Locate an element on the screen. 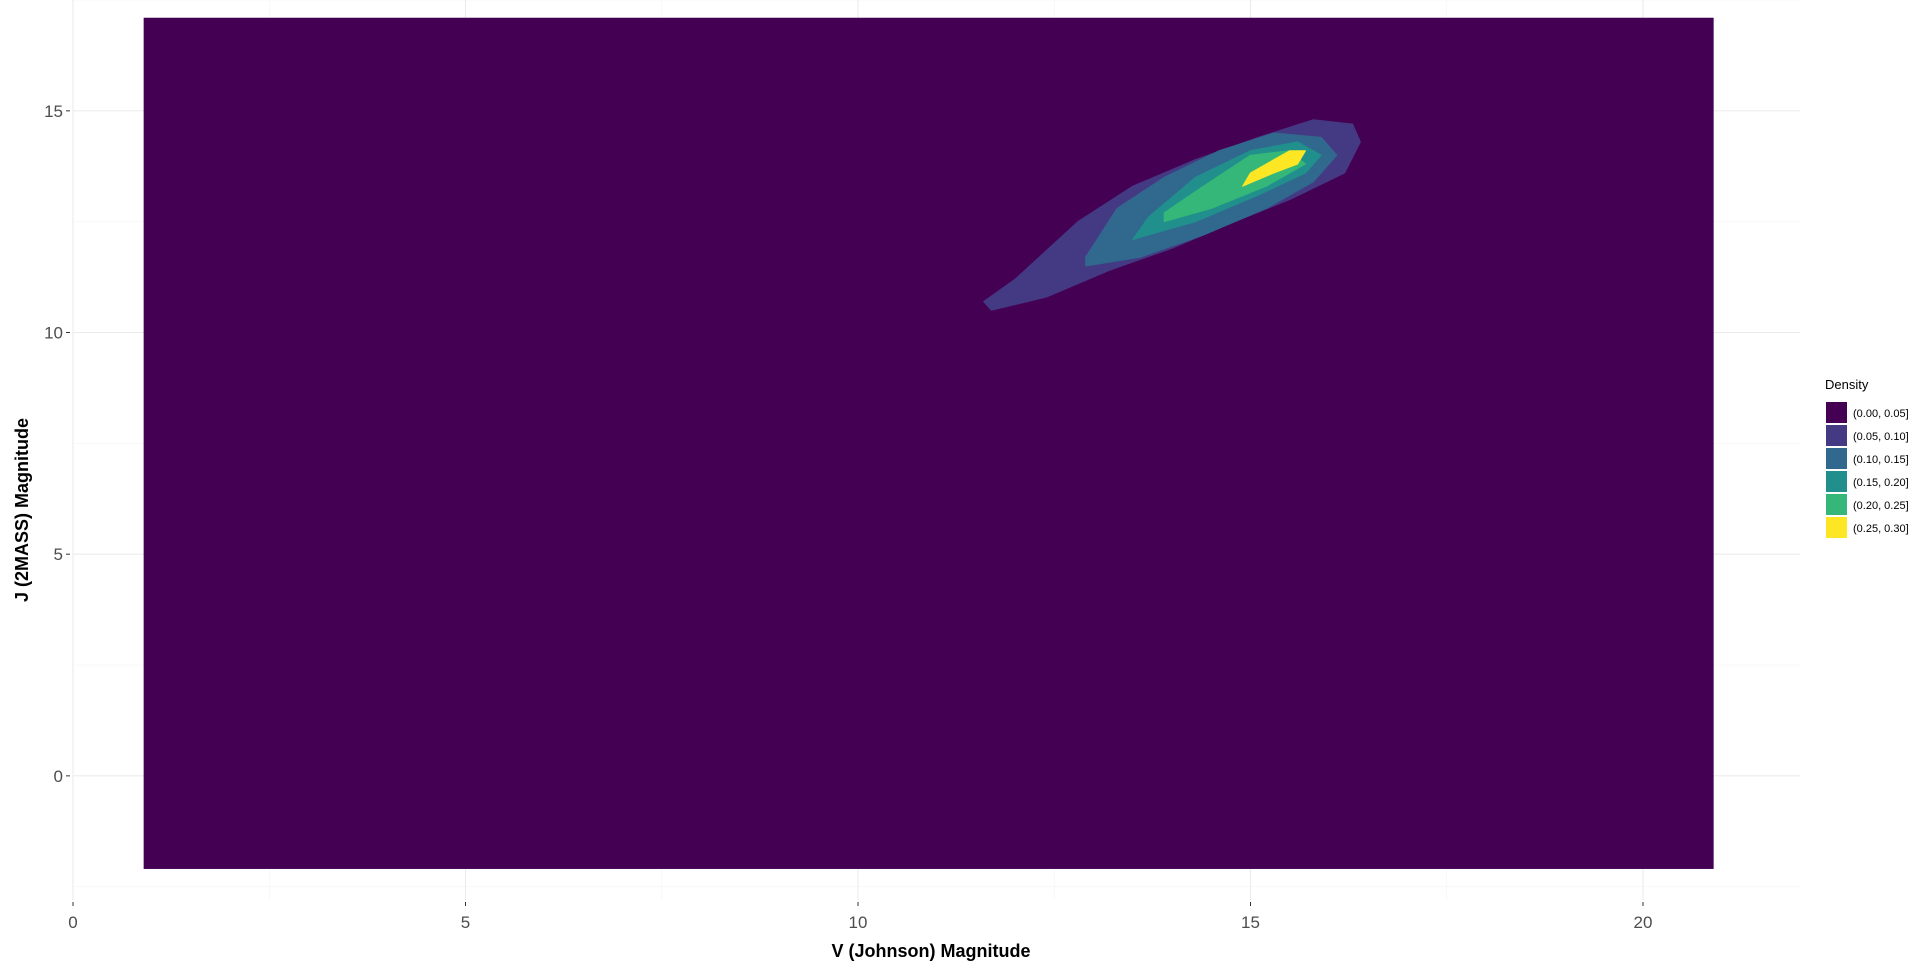 The width and height of the screenshot is (1920, 968). y-tick-label: 0 is located at coordinates (58, 776).